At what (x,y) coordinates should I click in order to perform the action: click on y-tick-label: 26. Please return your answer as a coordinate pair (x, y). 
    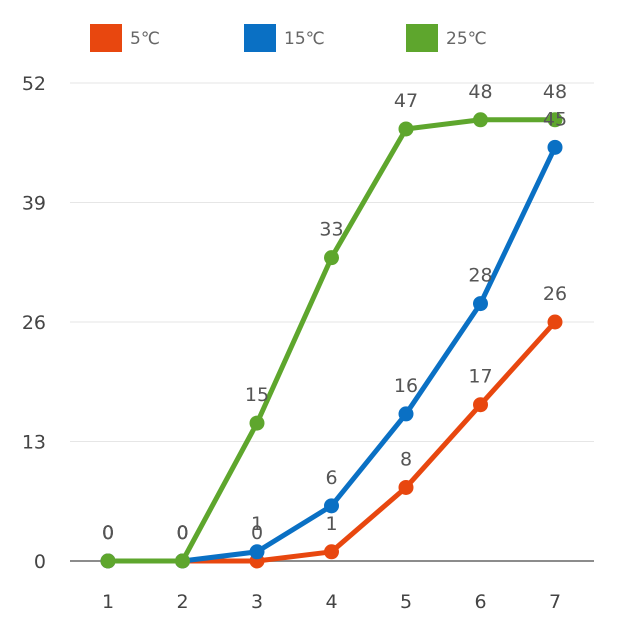
    Looking at the image, I should click on (34, 323).